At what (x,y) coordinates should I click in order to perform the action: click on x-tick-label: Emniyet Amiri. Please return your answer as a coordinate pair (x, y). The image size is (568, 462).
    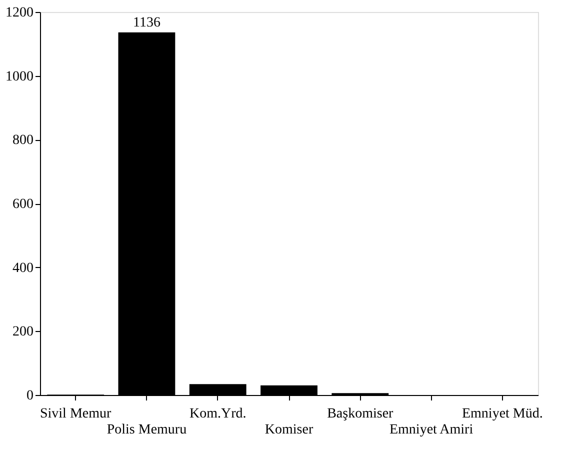
    Looking at the image, I should click on (431, 430).